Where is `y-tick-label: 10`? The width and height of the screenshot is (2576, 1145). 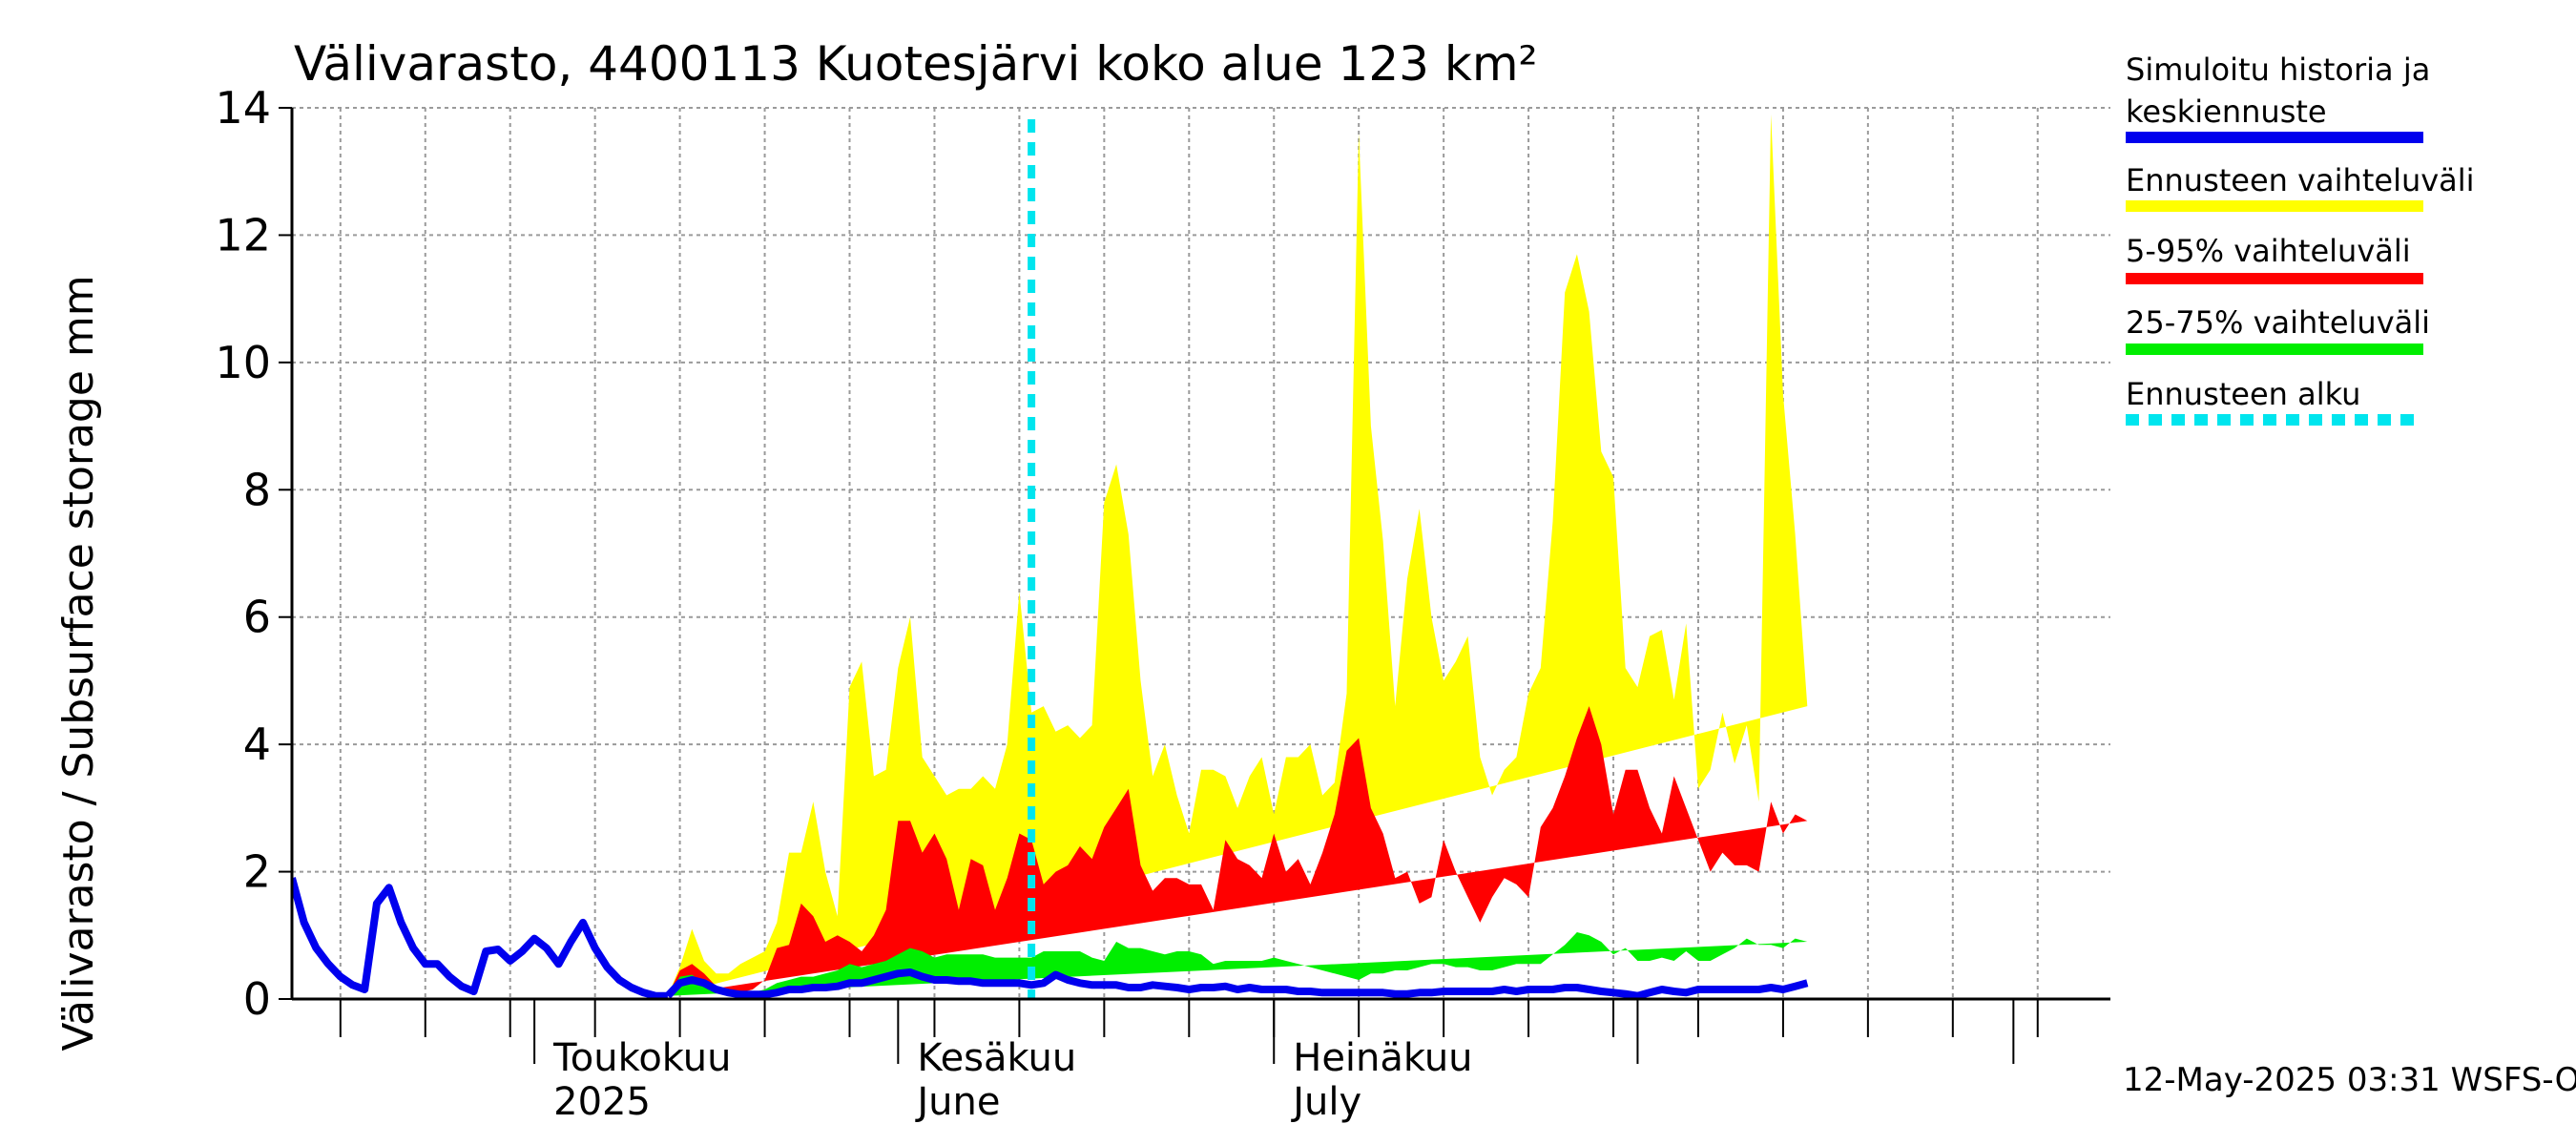
y-tick-label: 10 is located at coordinates (243, 363).